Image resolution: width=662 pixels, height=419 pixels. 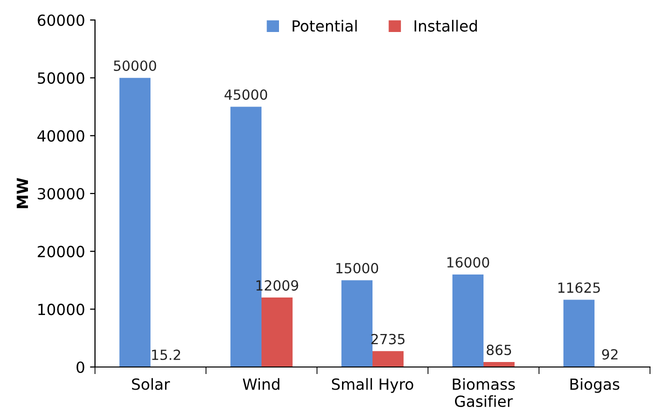 I want to click on data-label: 16000, so click(x=468, y=262).